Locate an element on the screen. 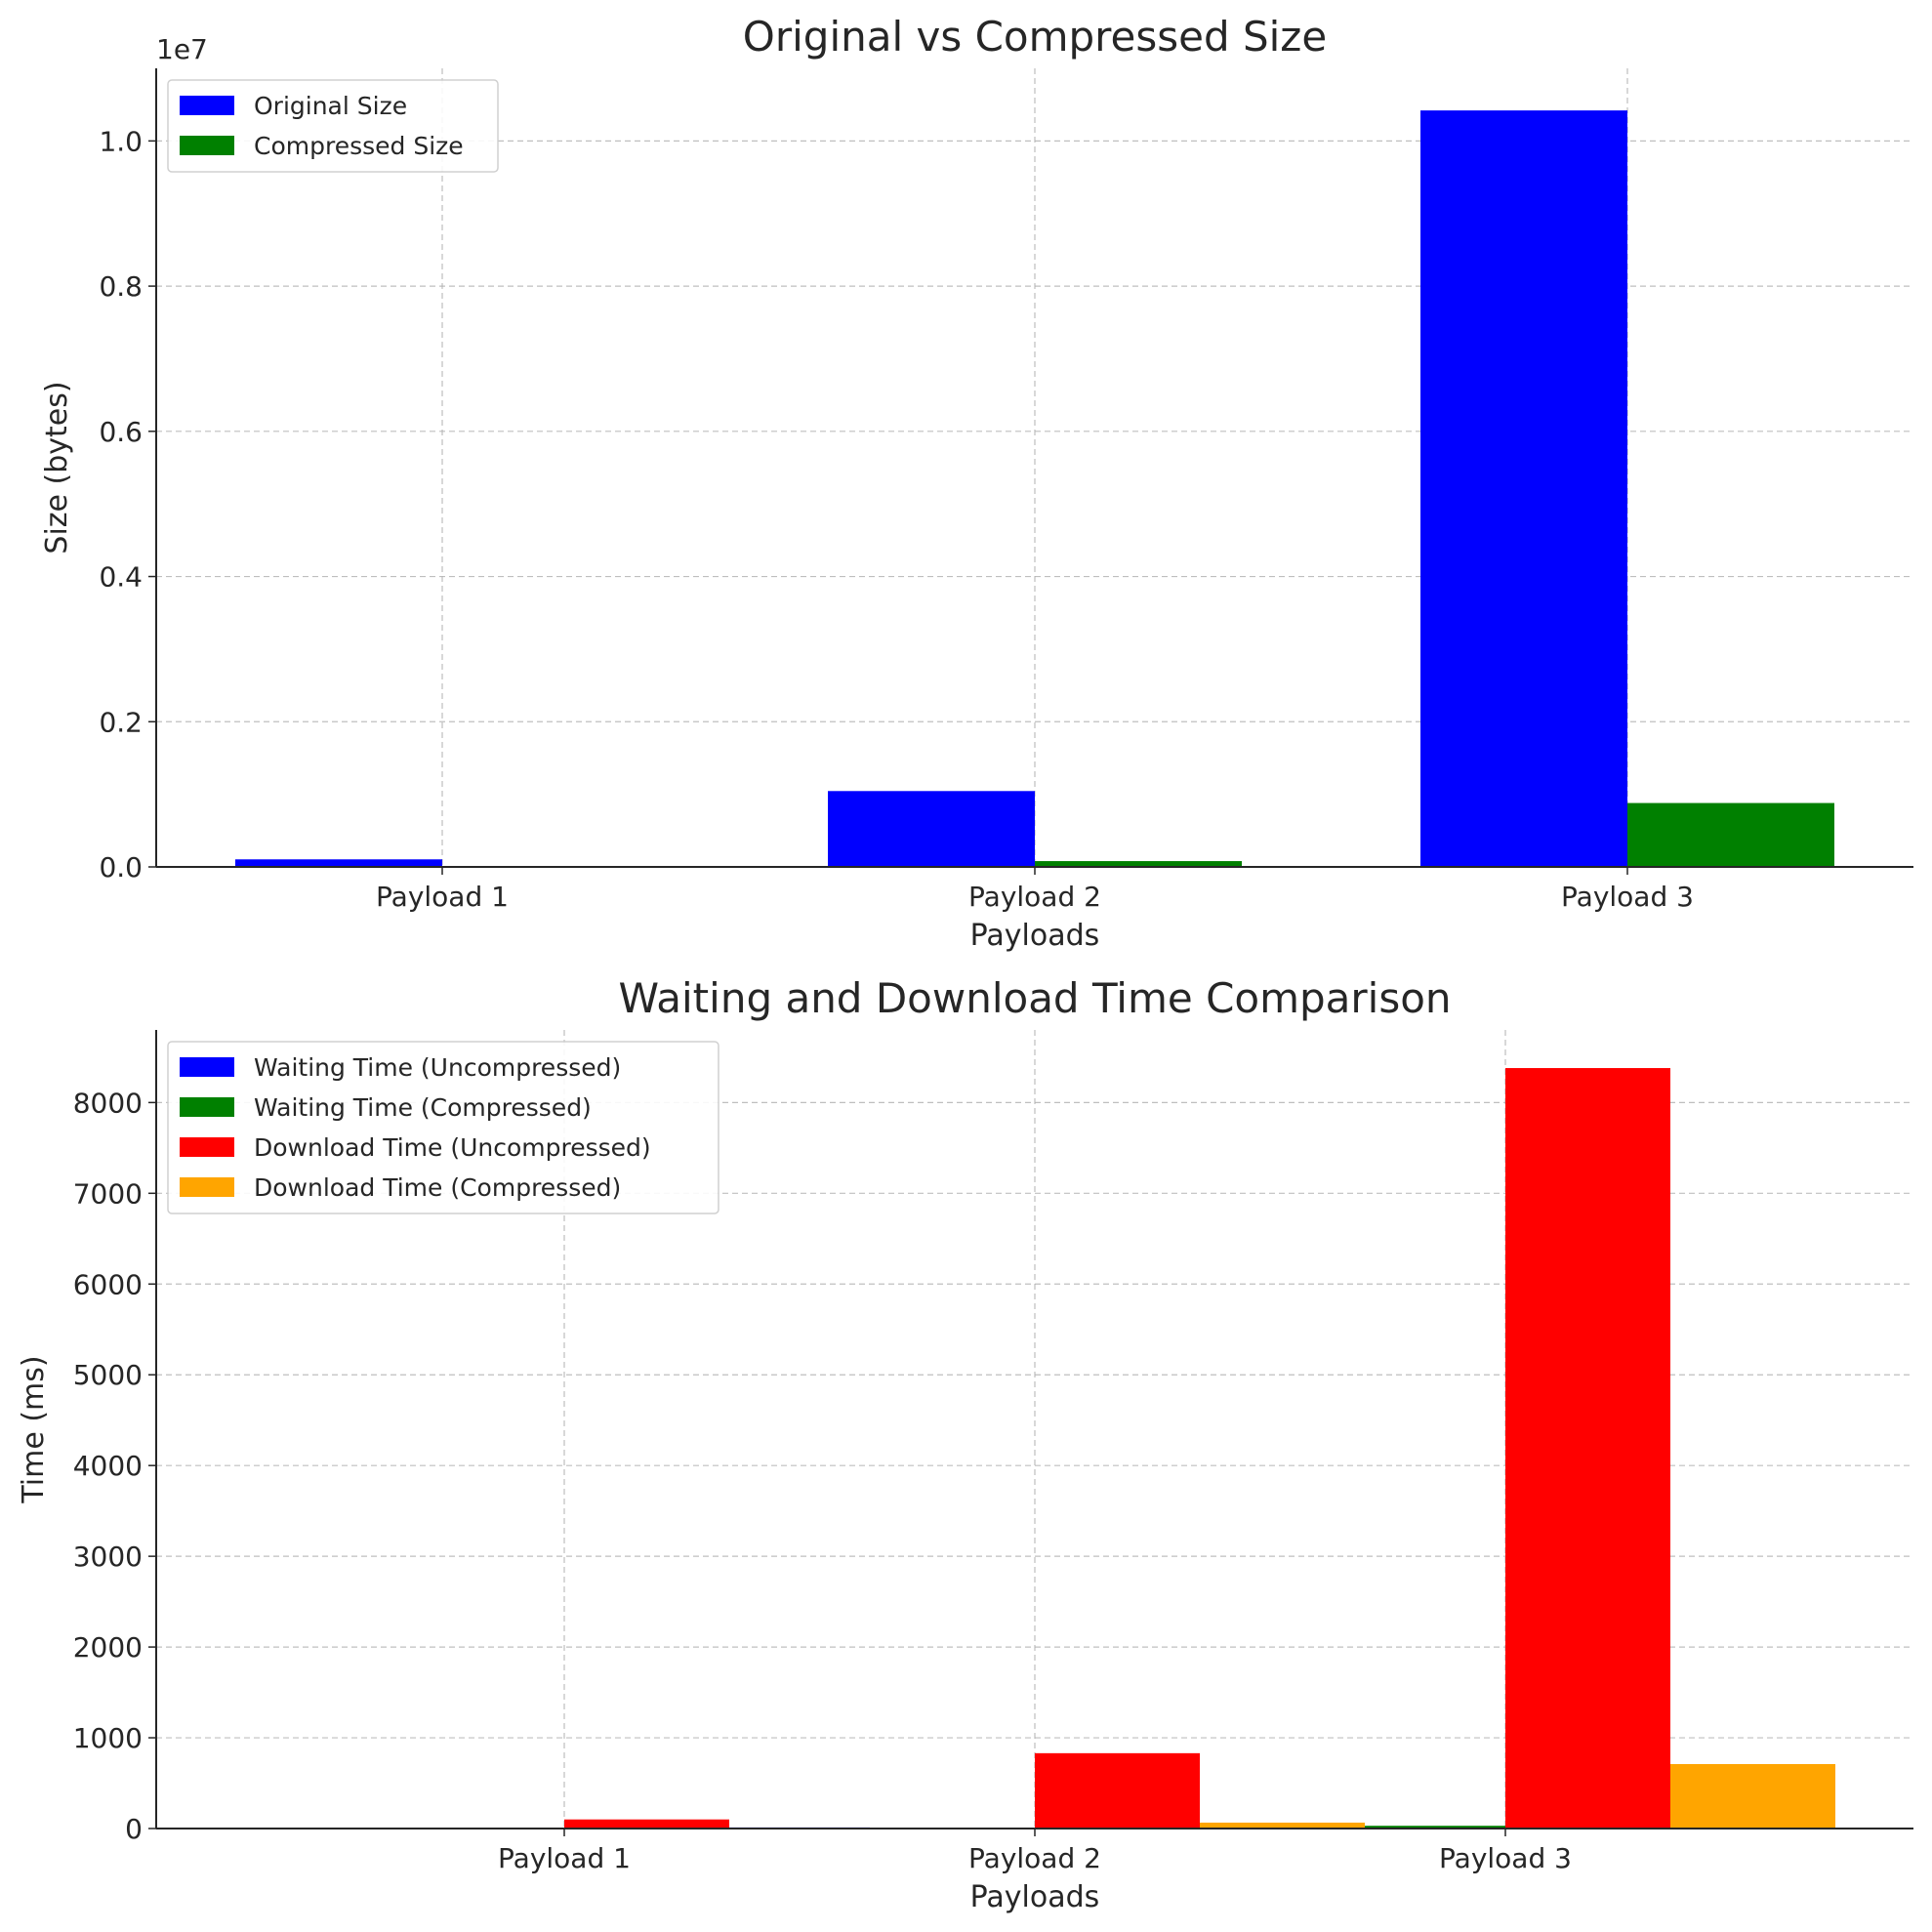 The height and width of the screenshot is (1932, 1932). y-offset-label: 1e7 is located at coordinates (182, 49).